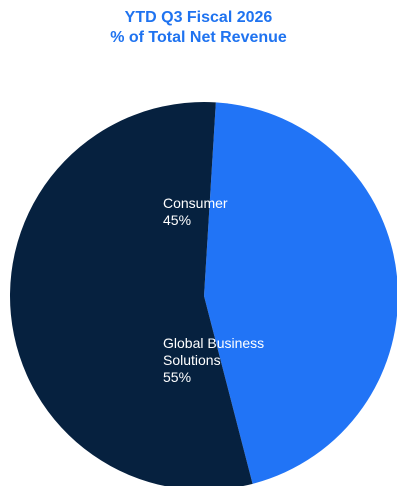 The image size is (397, 486). Describe the element at coordinates (198, 37) in the screenshot. I see `chart-subtitle: % of Total Net Revenue` at that location.